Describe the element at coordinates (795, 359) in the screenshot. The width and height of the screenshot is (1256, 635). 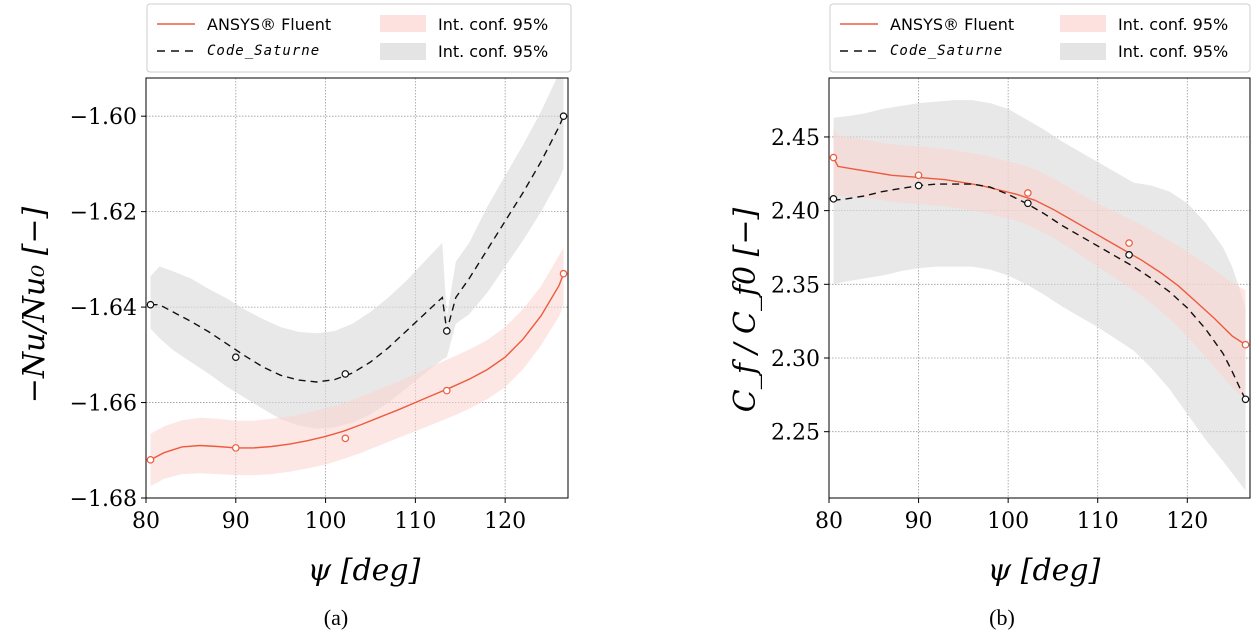
I see `y-tick-label: 2.30` at that location.